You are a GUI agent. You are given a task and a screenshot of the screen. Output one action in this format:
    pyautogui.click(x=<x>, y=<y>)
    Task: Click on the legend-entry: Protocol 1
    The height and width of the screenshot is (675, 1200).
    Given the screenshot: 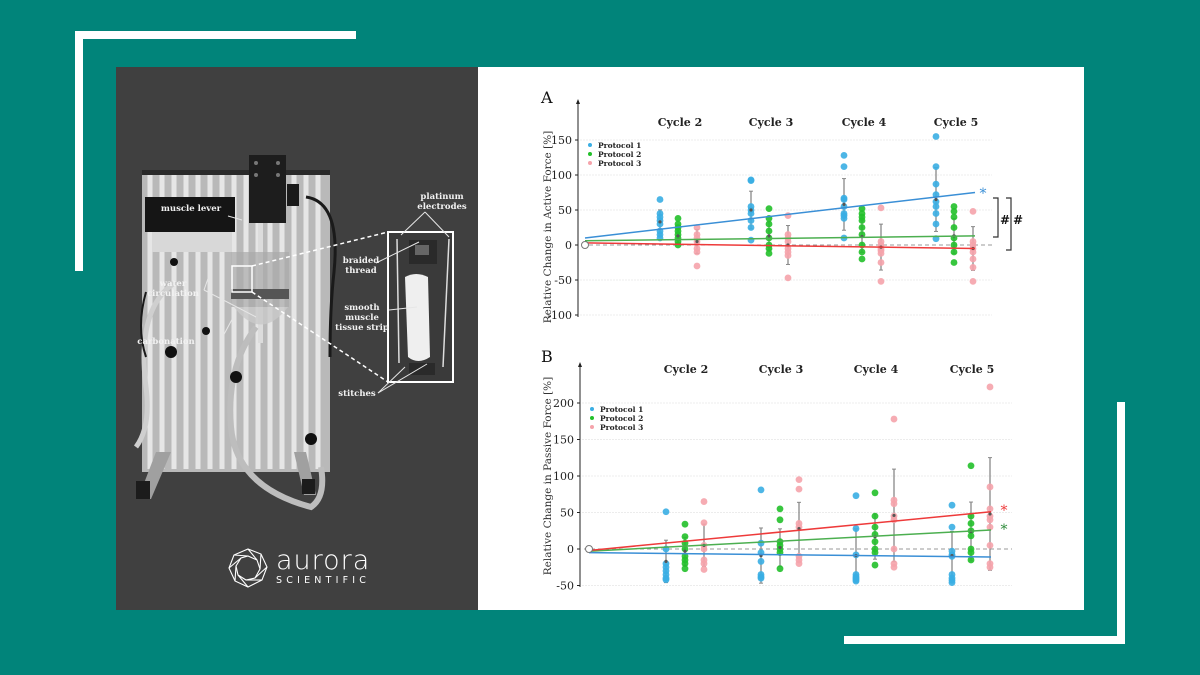 What is the action you would take?
    pyautogui.click(x=619, y=145)
    